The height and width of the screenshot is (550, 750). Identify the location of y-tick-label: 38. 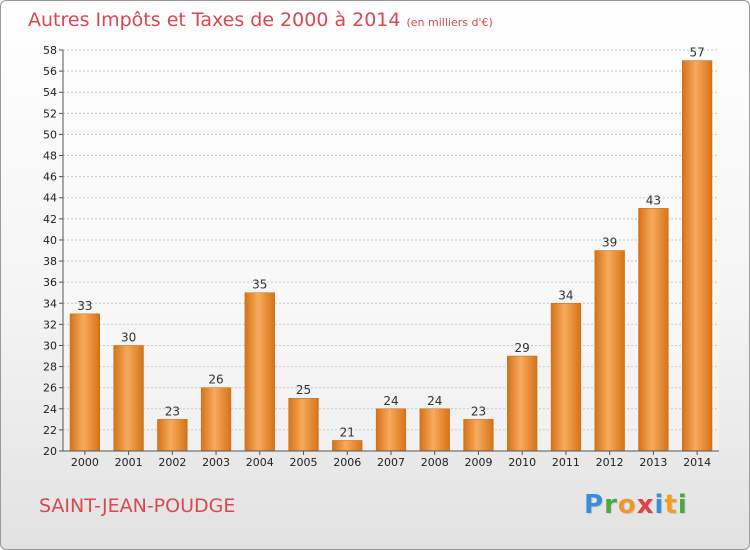
(50, 261).